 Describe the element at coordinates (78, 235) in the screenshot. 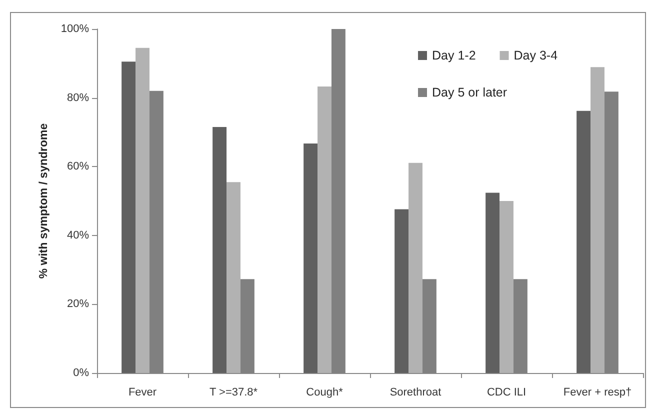

I see `y-tick-label: 40%` at that location.